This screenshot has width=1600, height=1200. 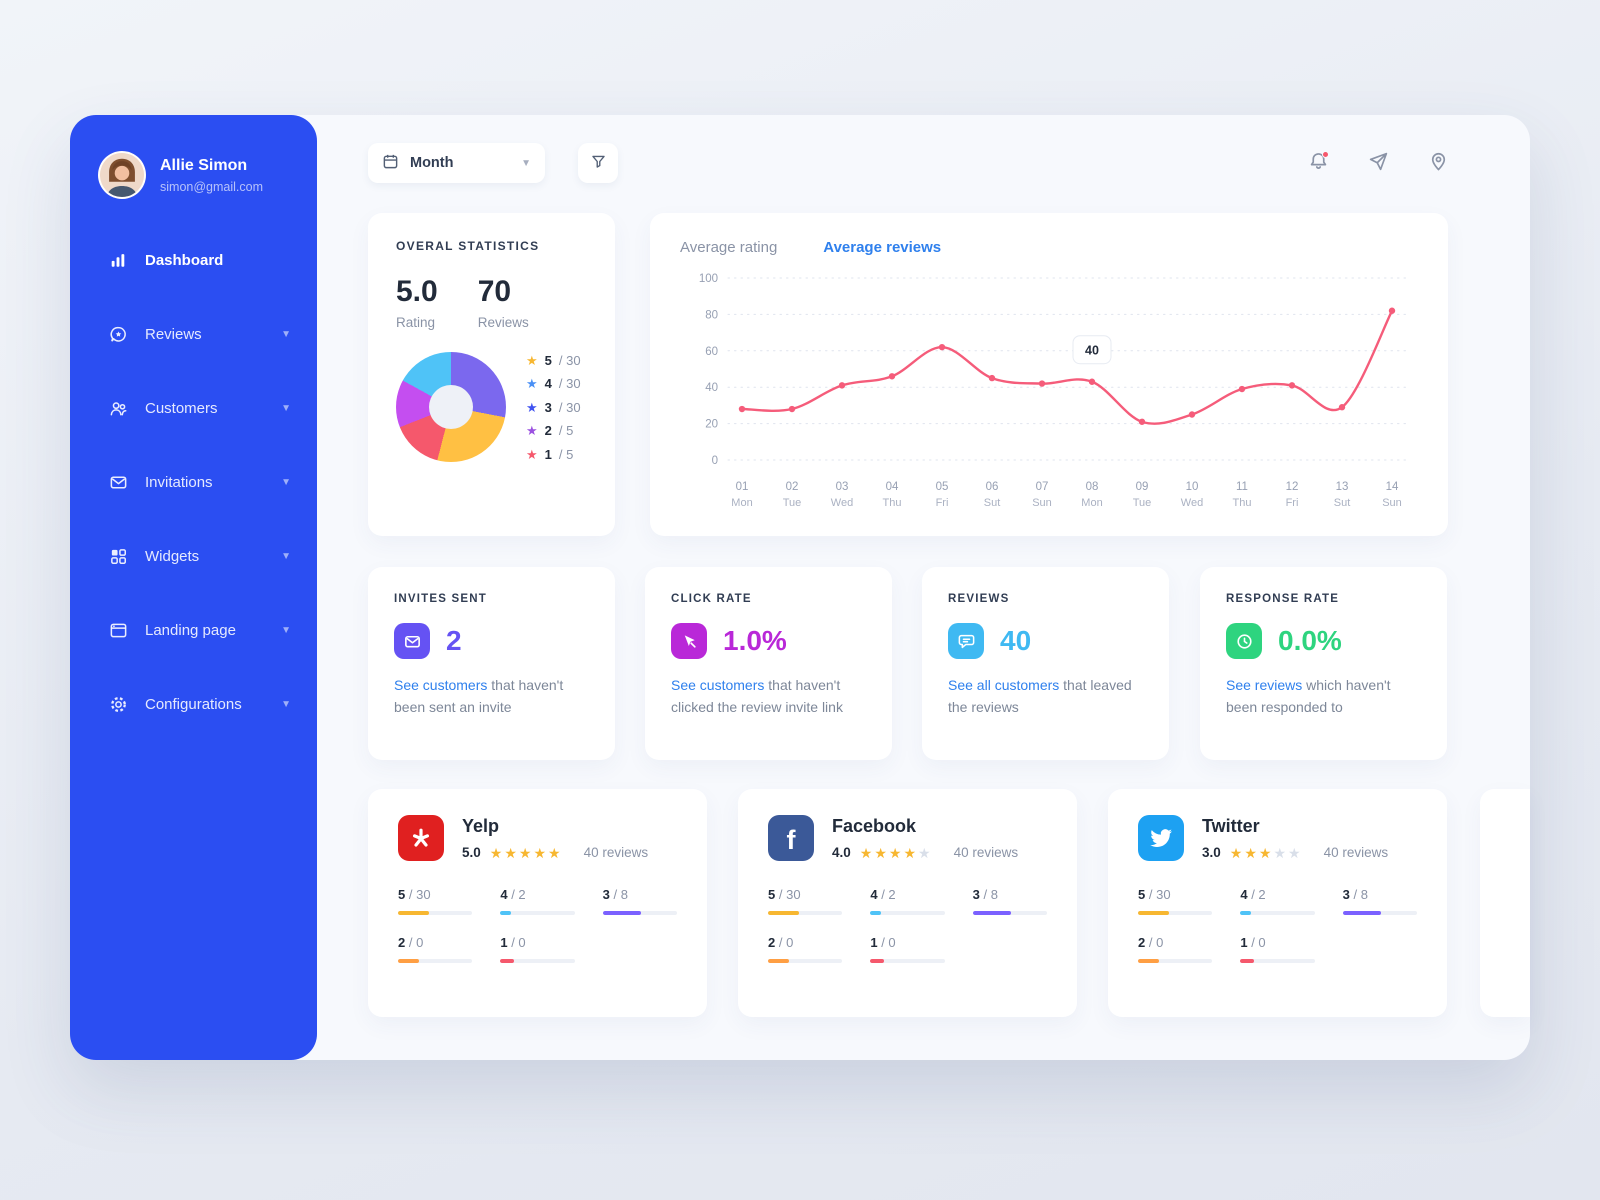 What do you see at coordinates (193, 334) in the screenshot?
I see `sidebar-item-reviews: Reviews ▼` at bounding box center [193, 334].